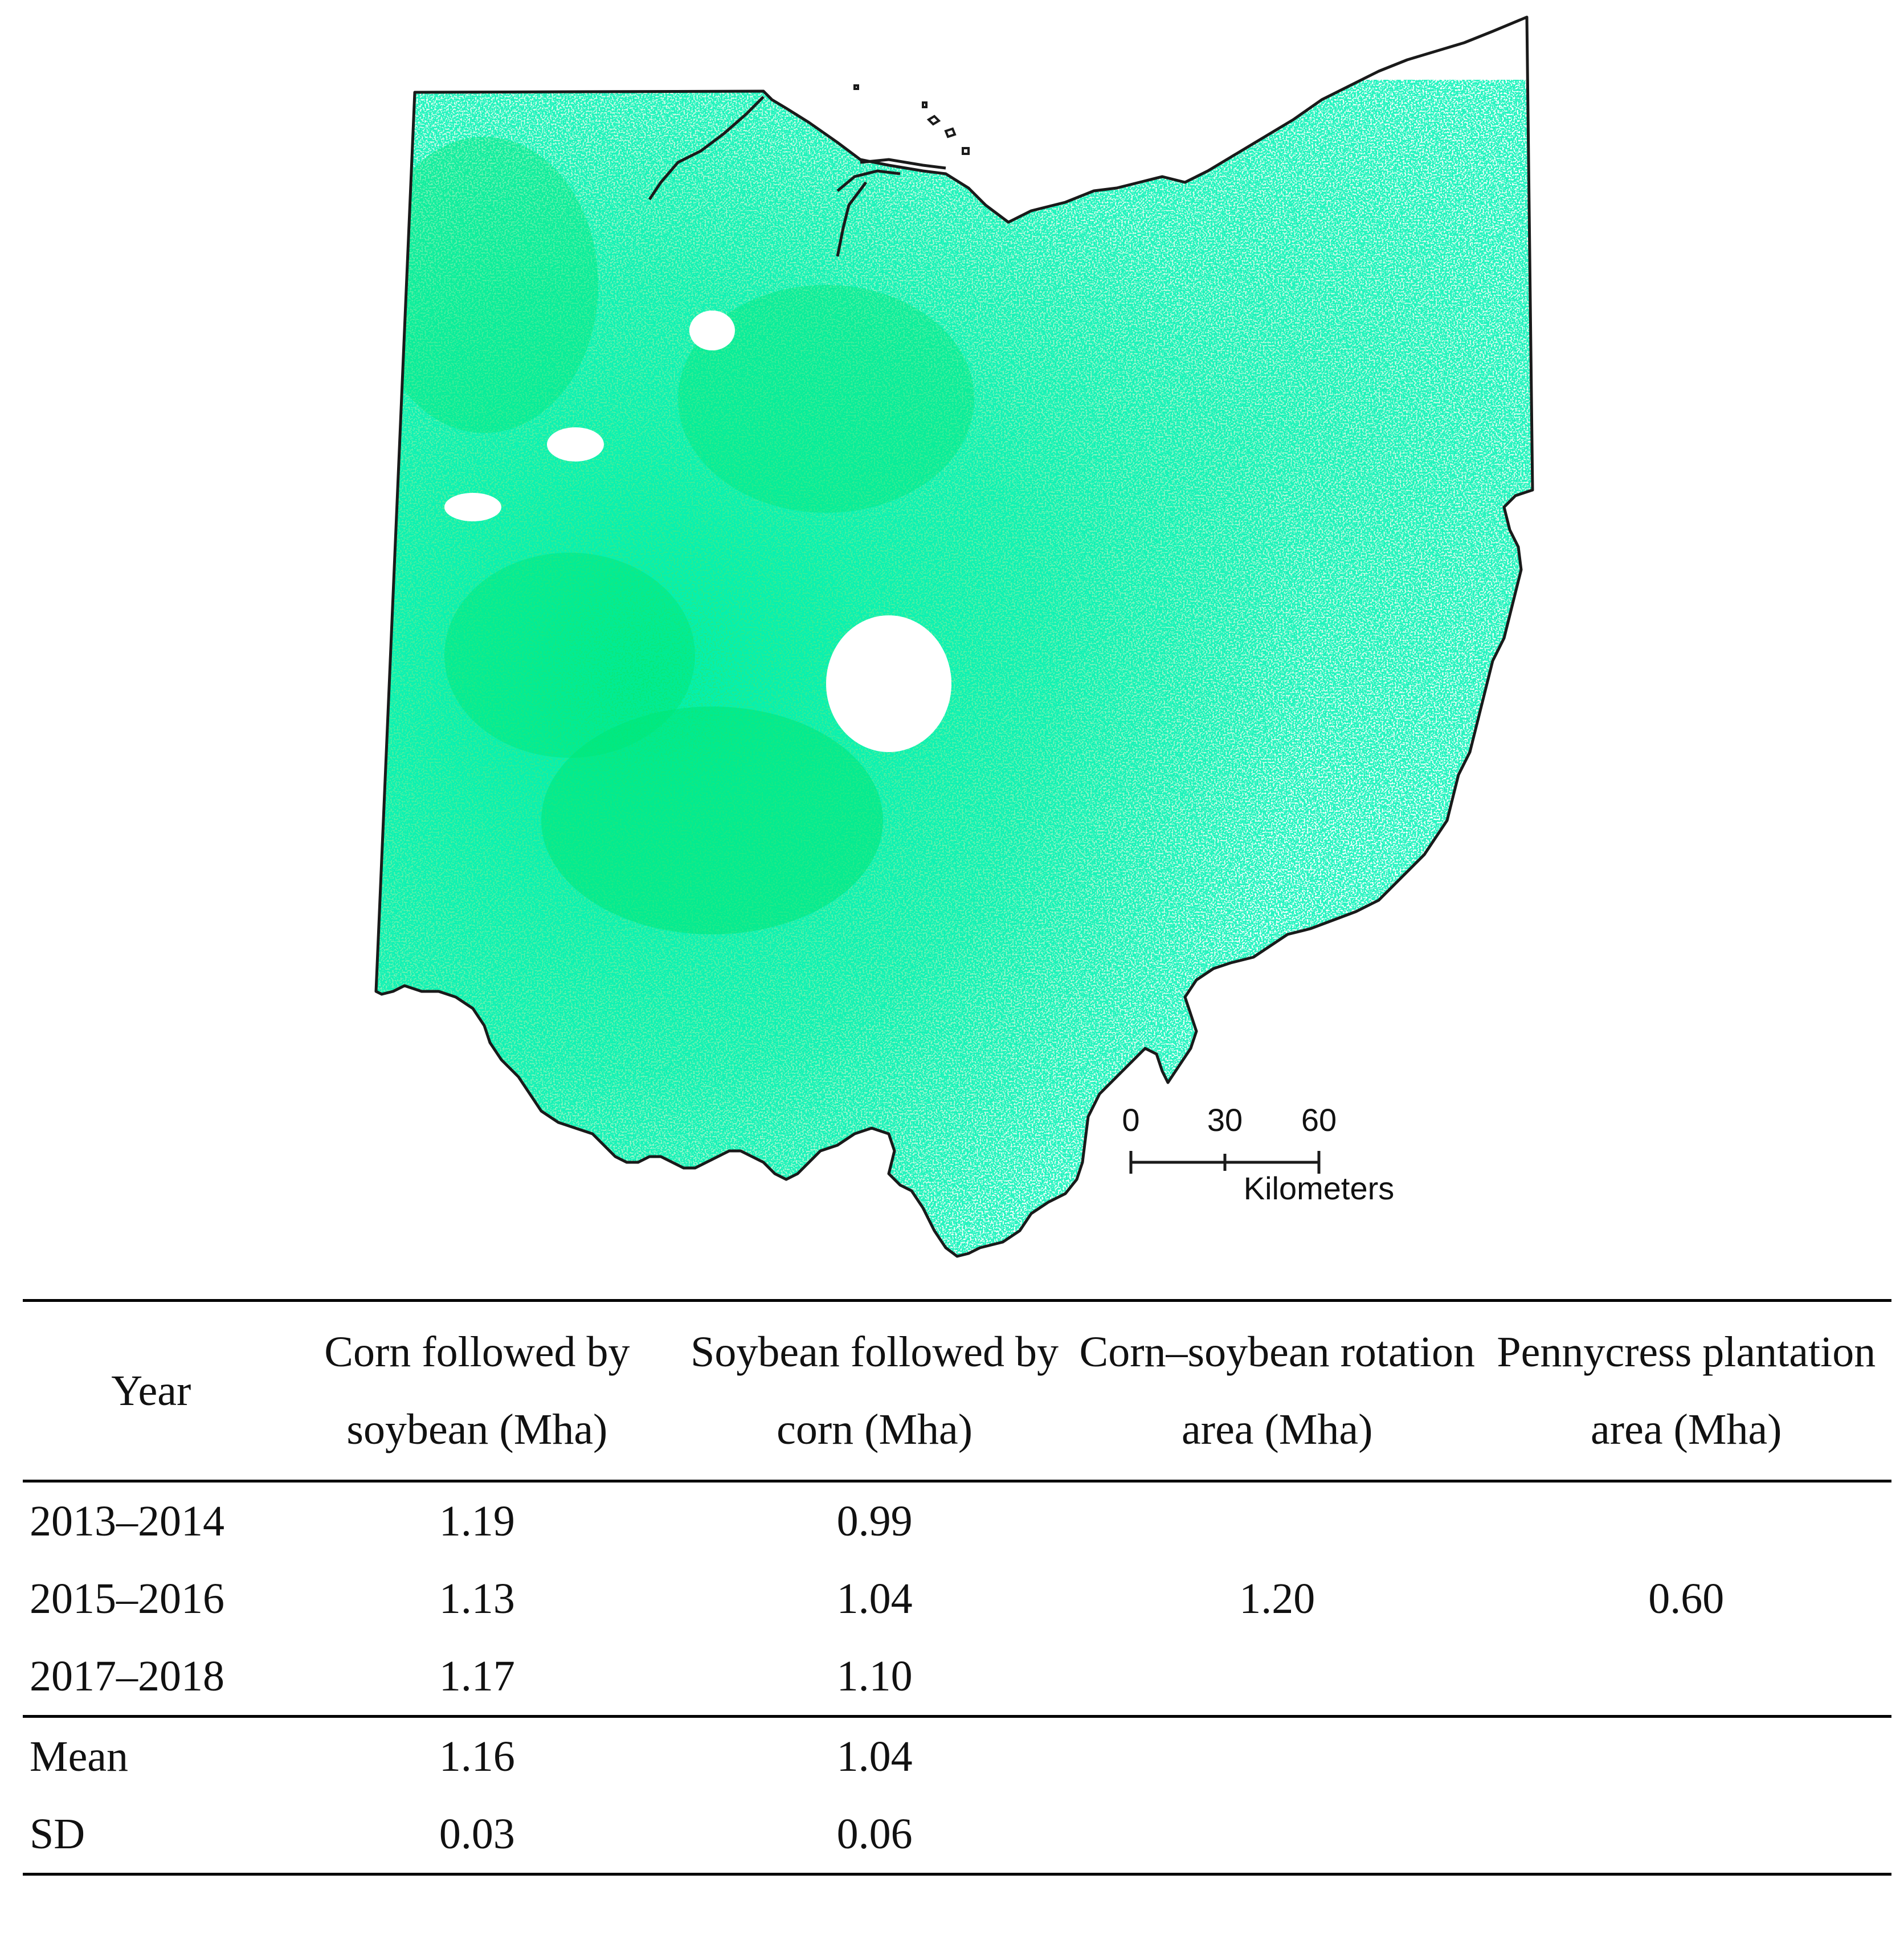 The image size is (1904, 1944). What do you see at coordinates (1319, 1120) in the screenshot?
I see `scale-tick-60: 60` at bounding box center [1319, 1120].